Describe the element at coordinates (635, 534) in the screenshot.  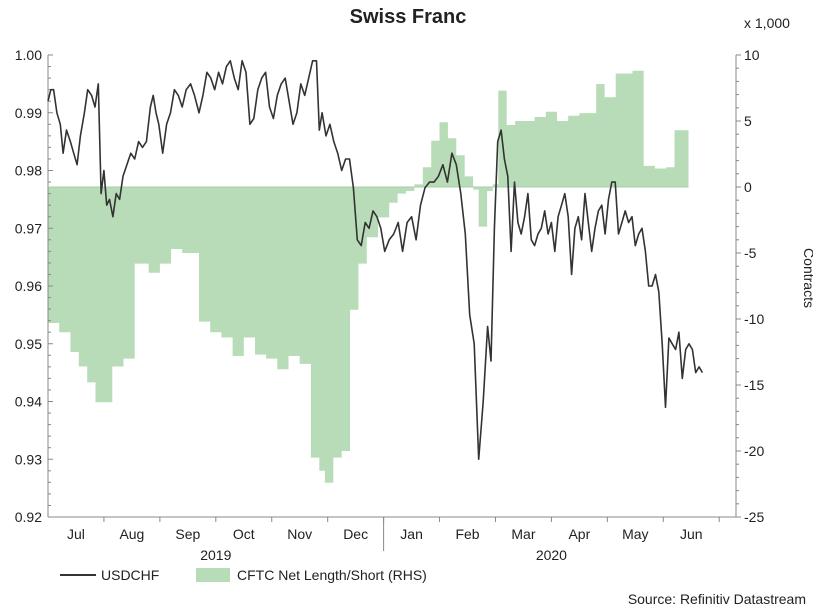
I see `x-month-label: May` at that location.